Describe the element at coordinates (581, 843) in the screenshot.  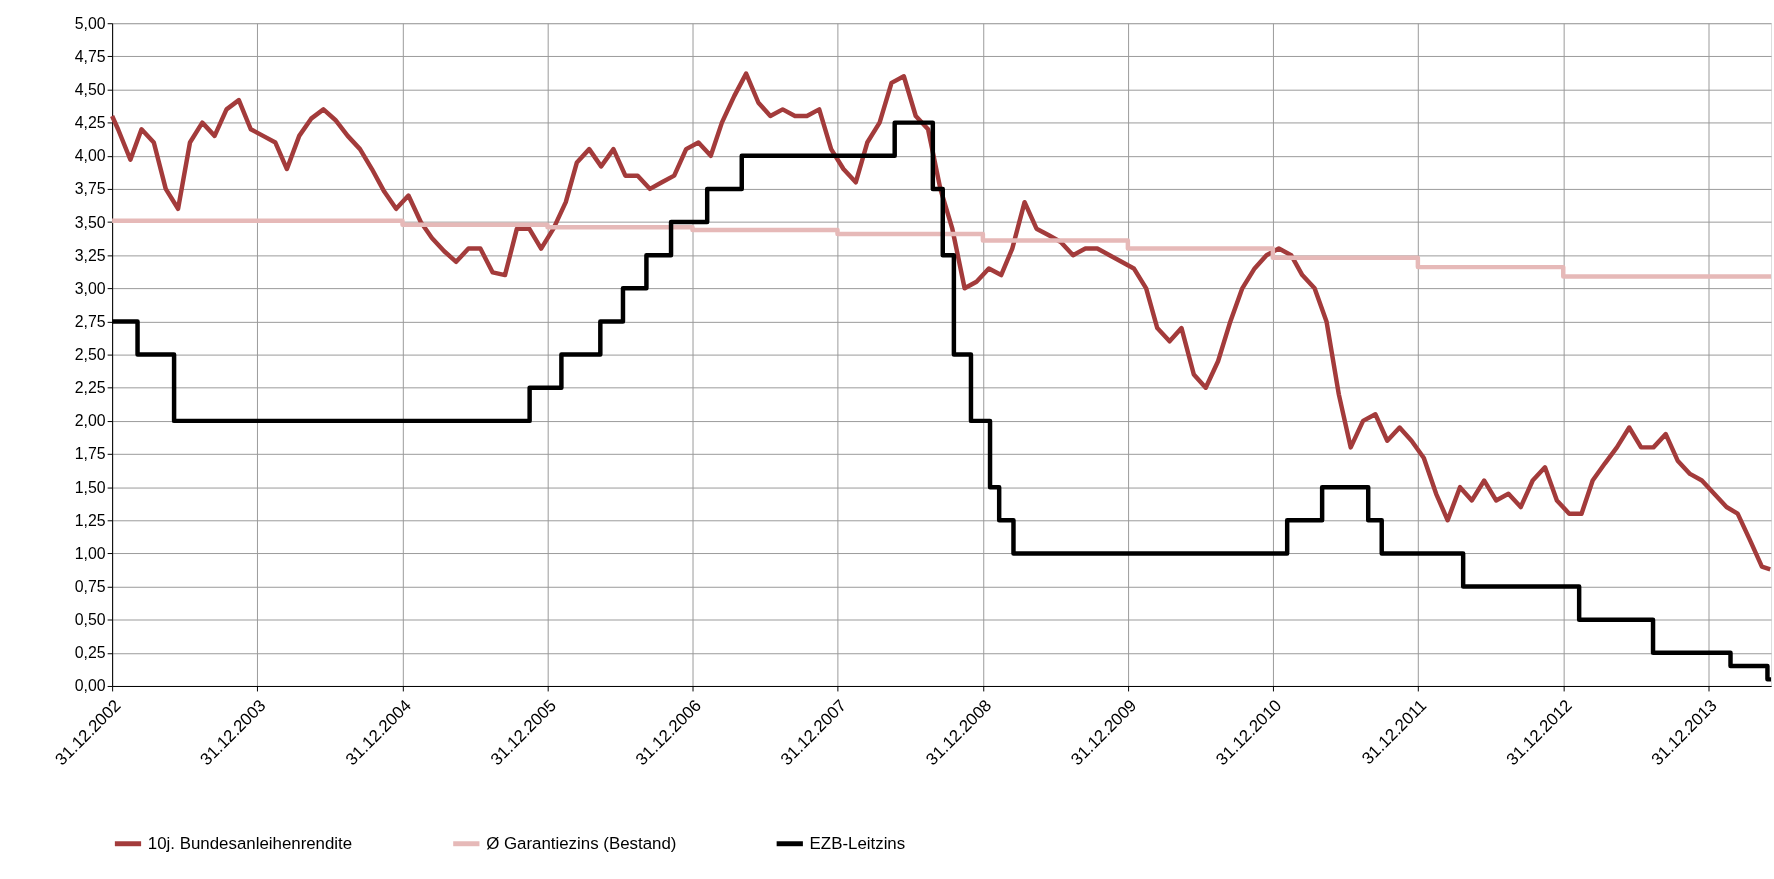
I see `legend-label: Ø Garantiezins (Bestand)` at that location.